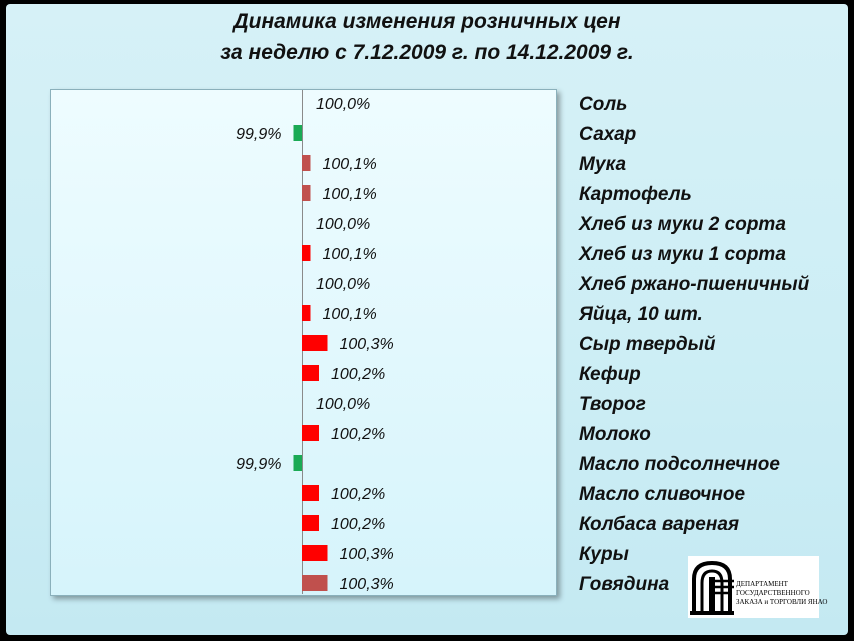  I want to click on value-label-8: 100,3%, so click(367, 344).